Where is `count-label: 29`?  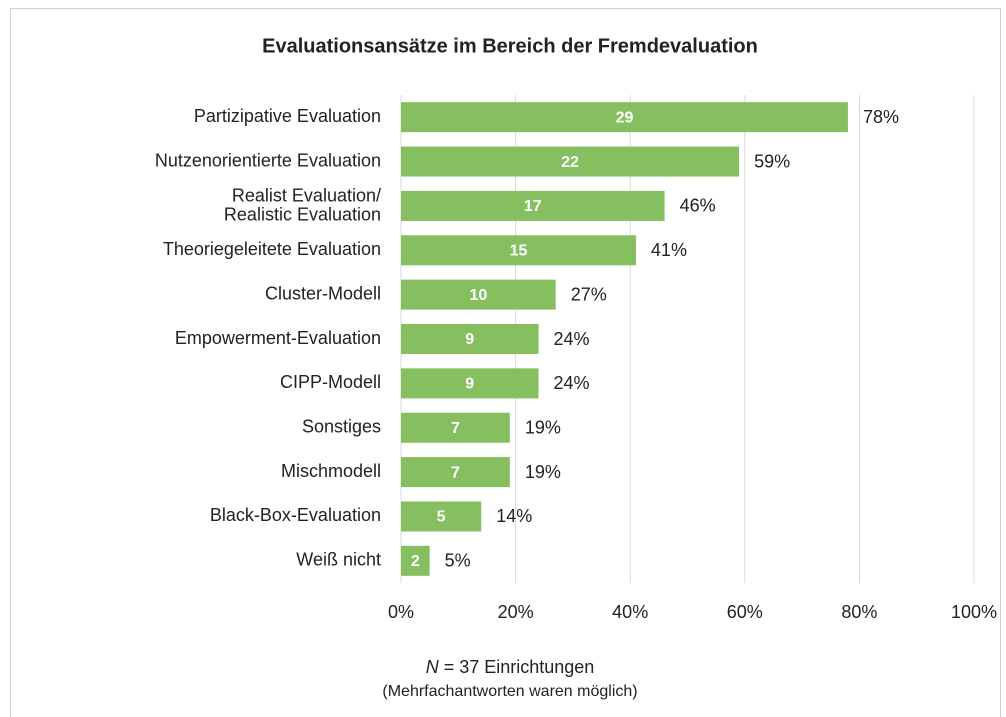
count-label: 29 is located at coordinates (625, 117).